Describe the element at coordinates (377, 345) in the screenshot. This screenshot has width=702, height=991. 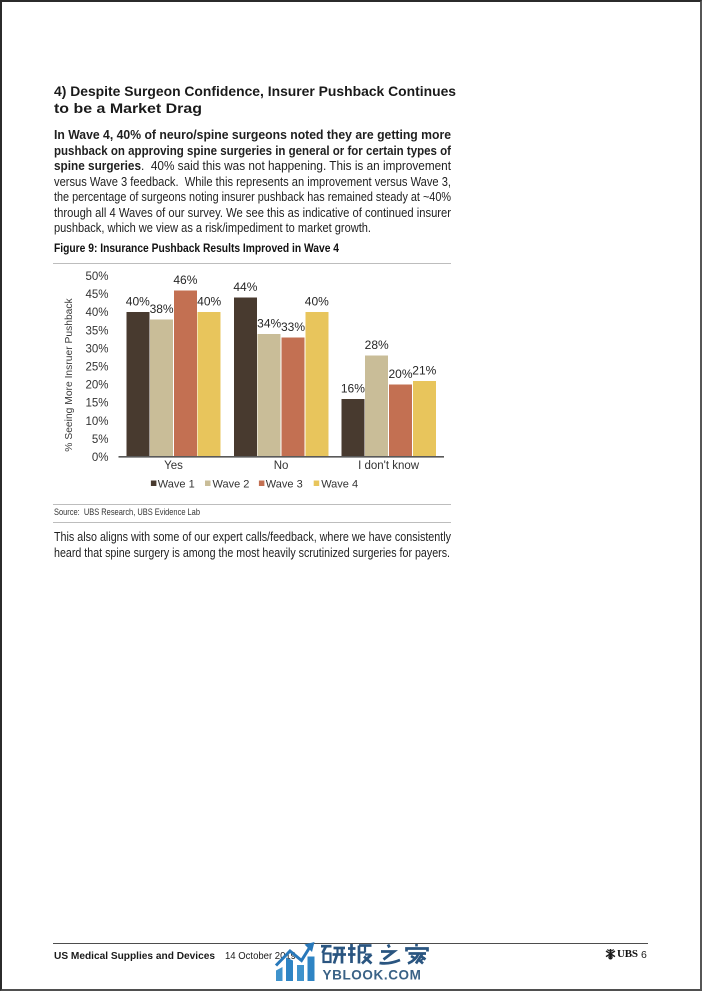
I see `svg-text: 28%` at that location.